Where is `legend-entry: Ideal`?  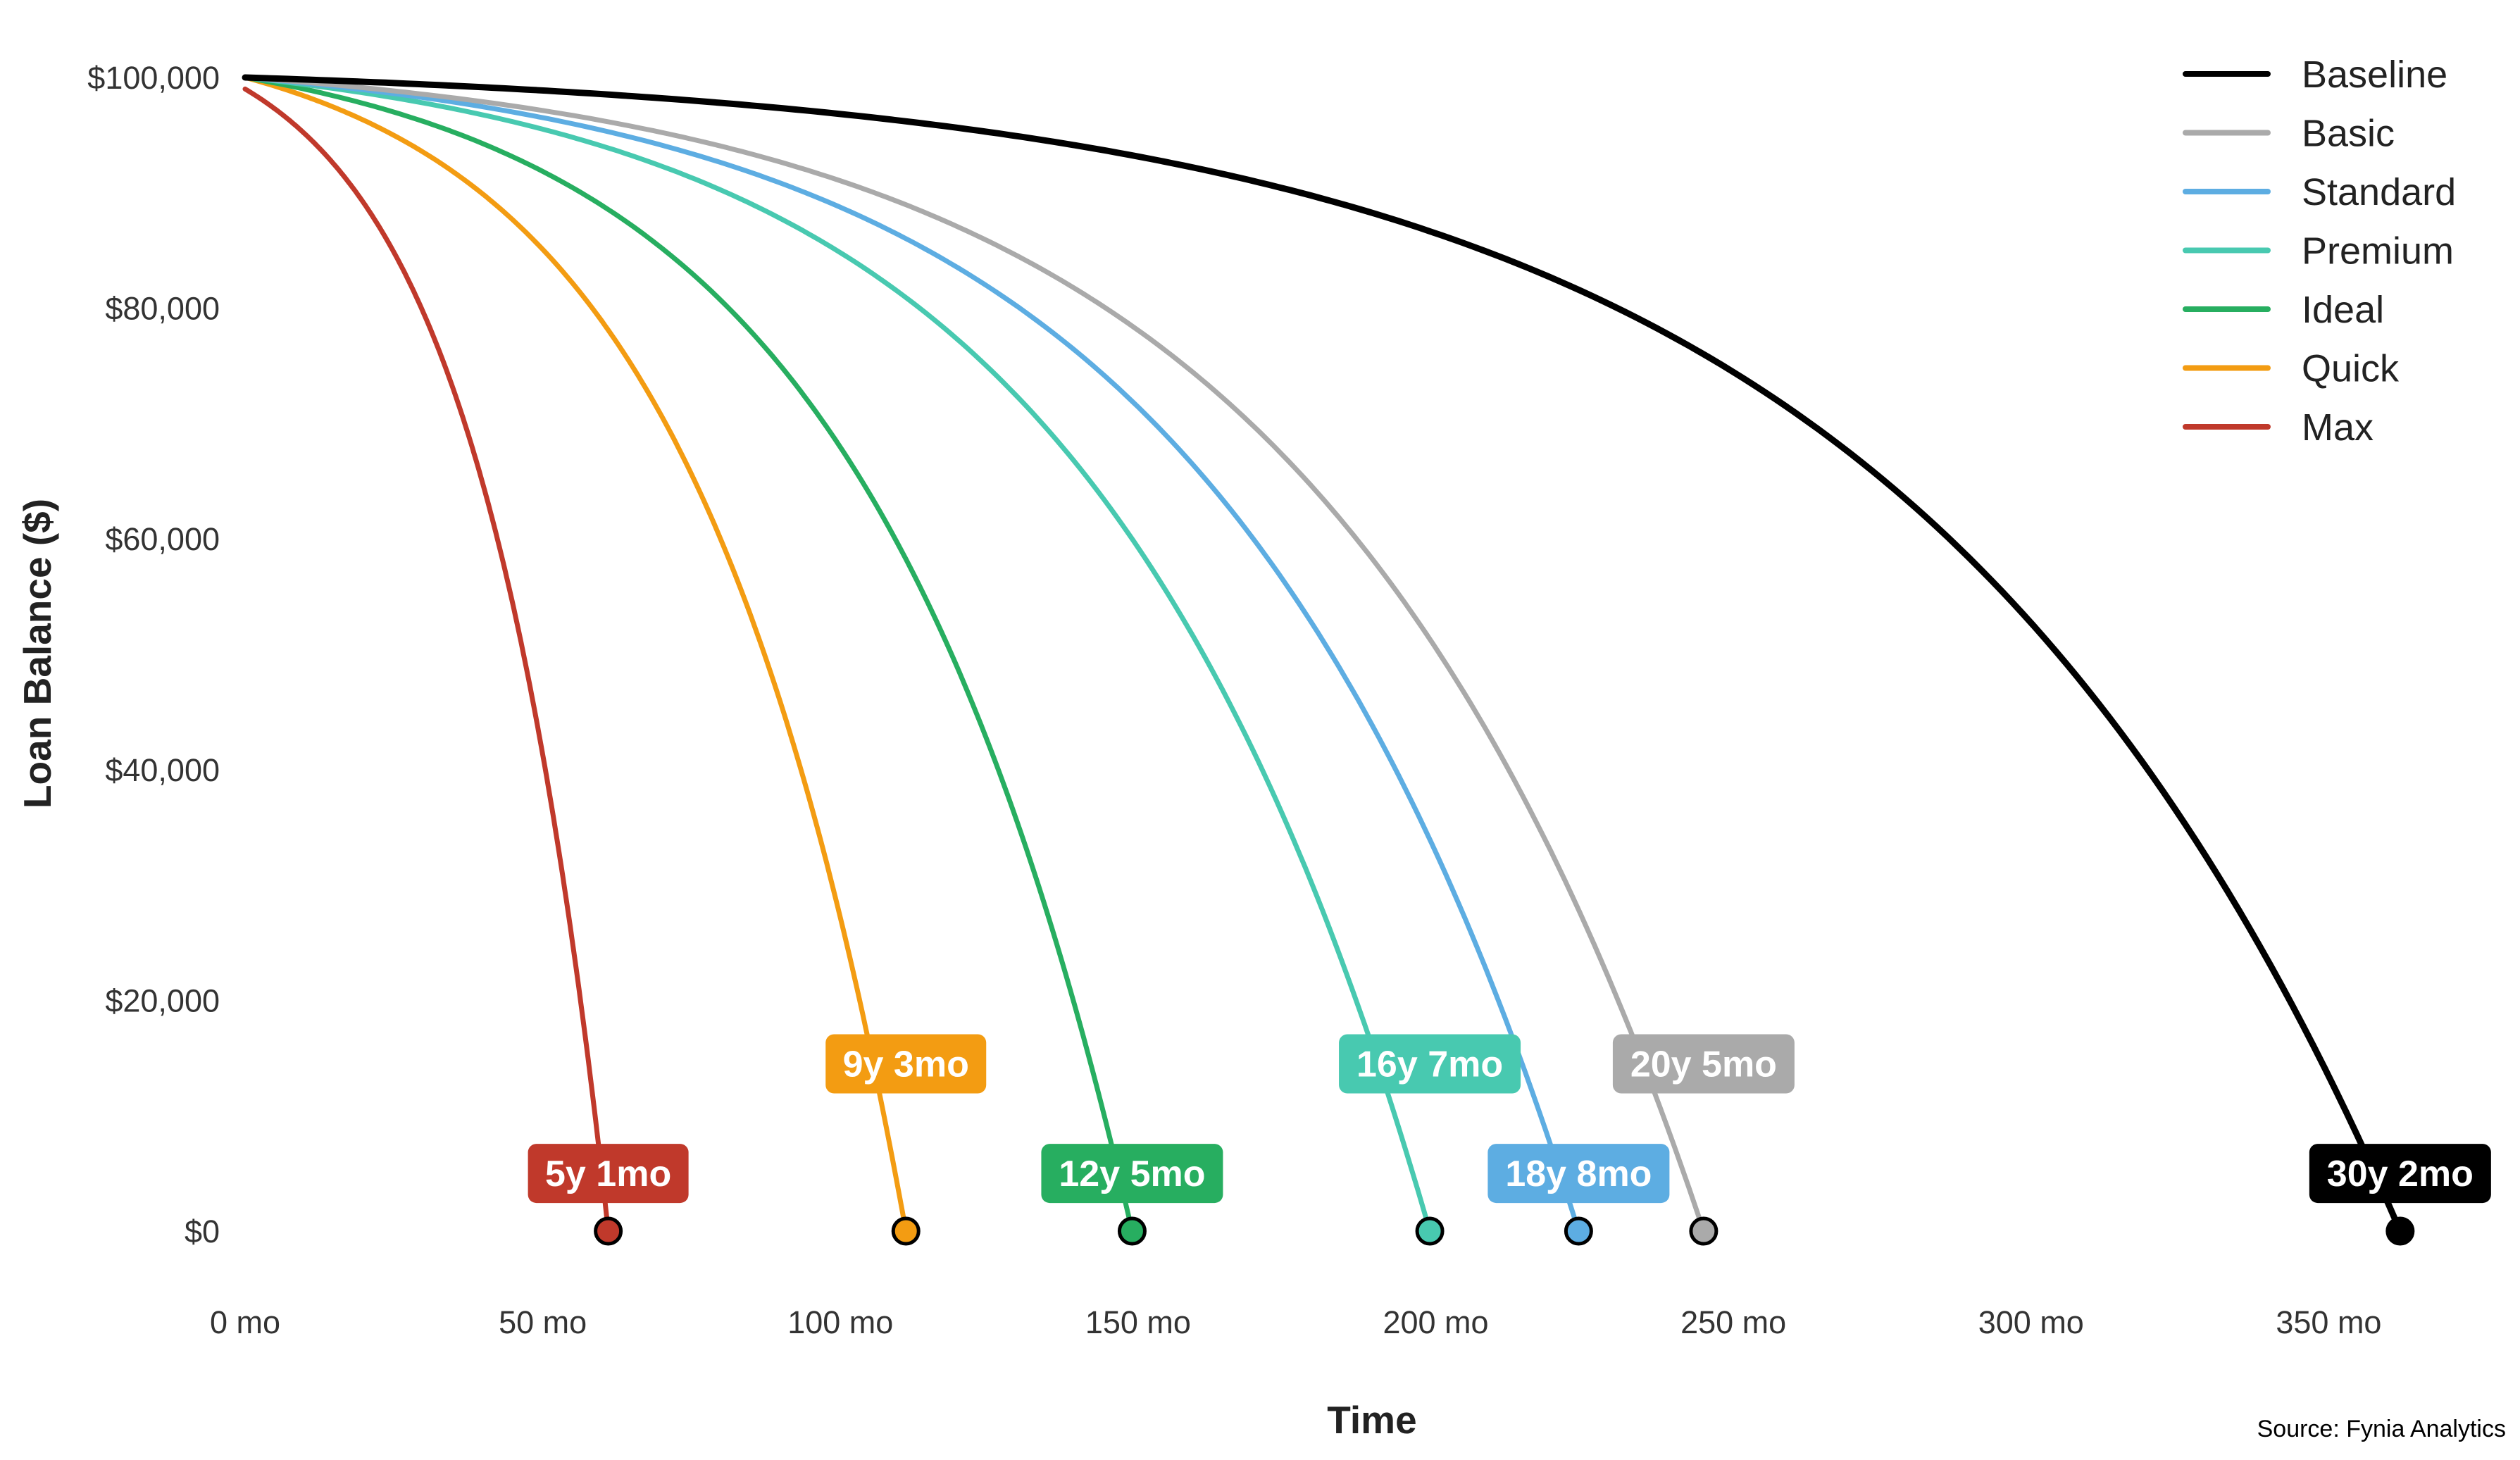 legend-entry: Ideal is located at coordinates (2343, 310).